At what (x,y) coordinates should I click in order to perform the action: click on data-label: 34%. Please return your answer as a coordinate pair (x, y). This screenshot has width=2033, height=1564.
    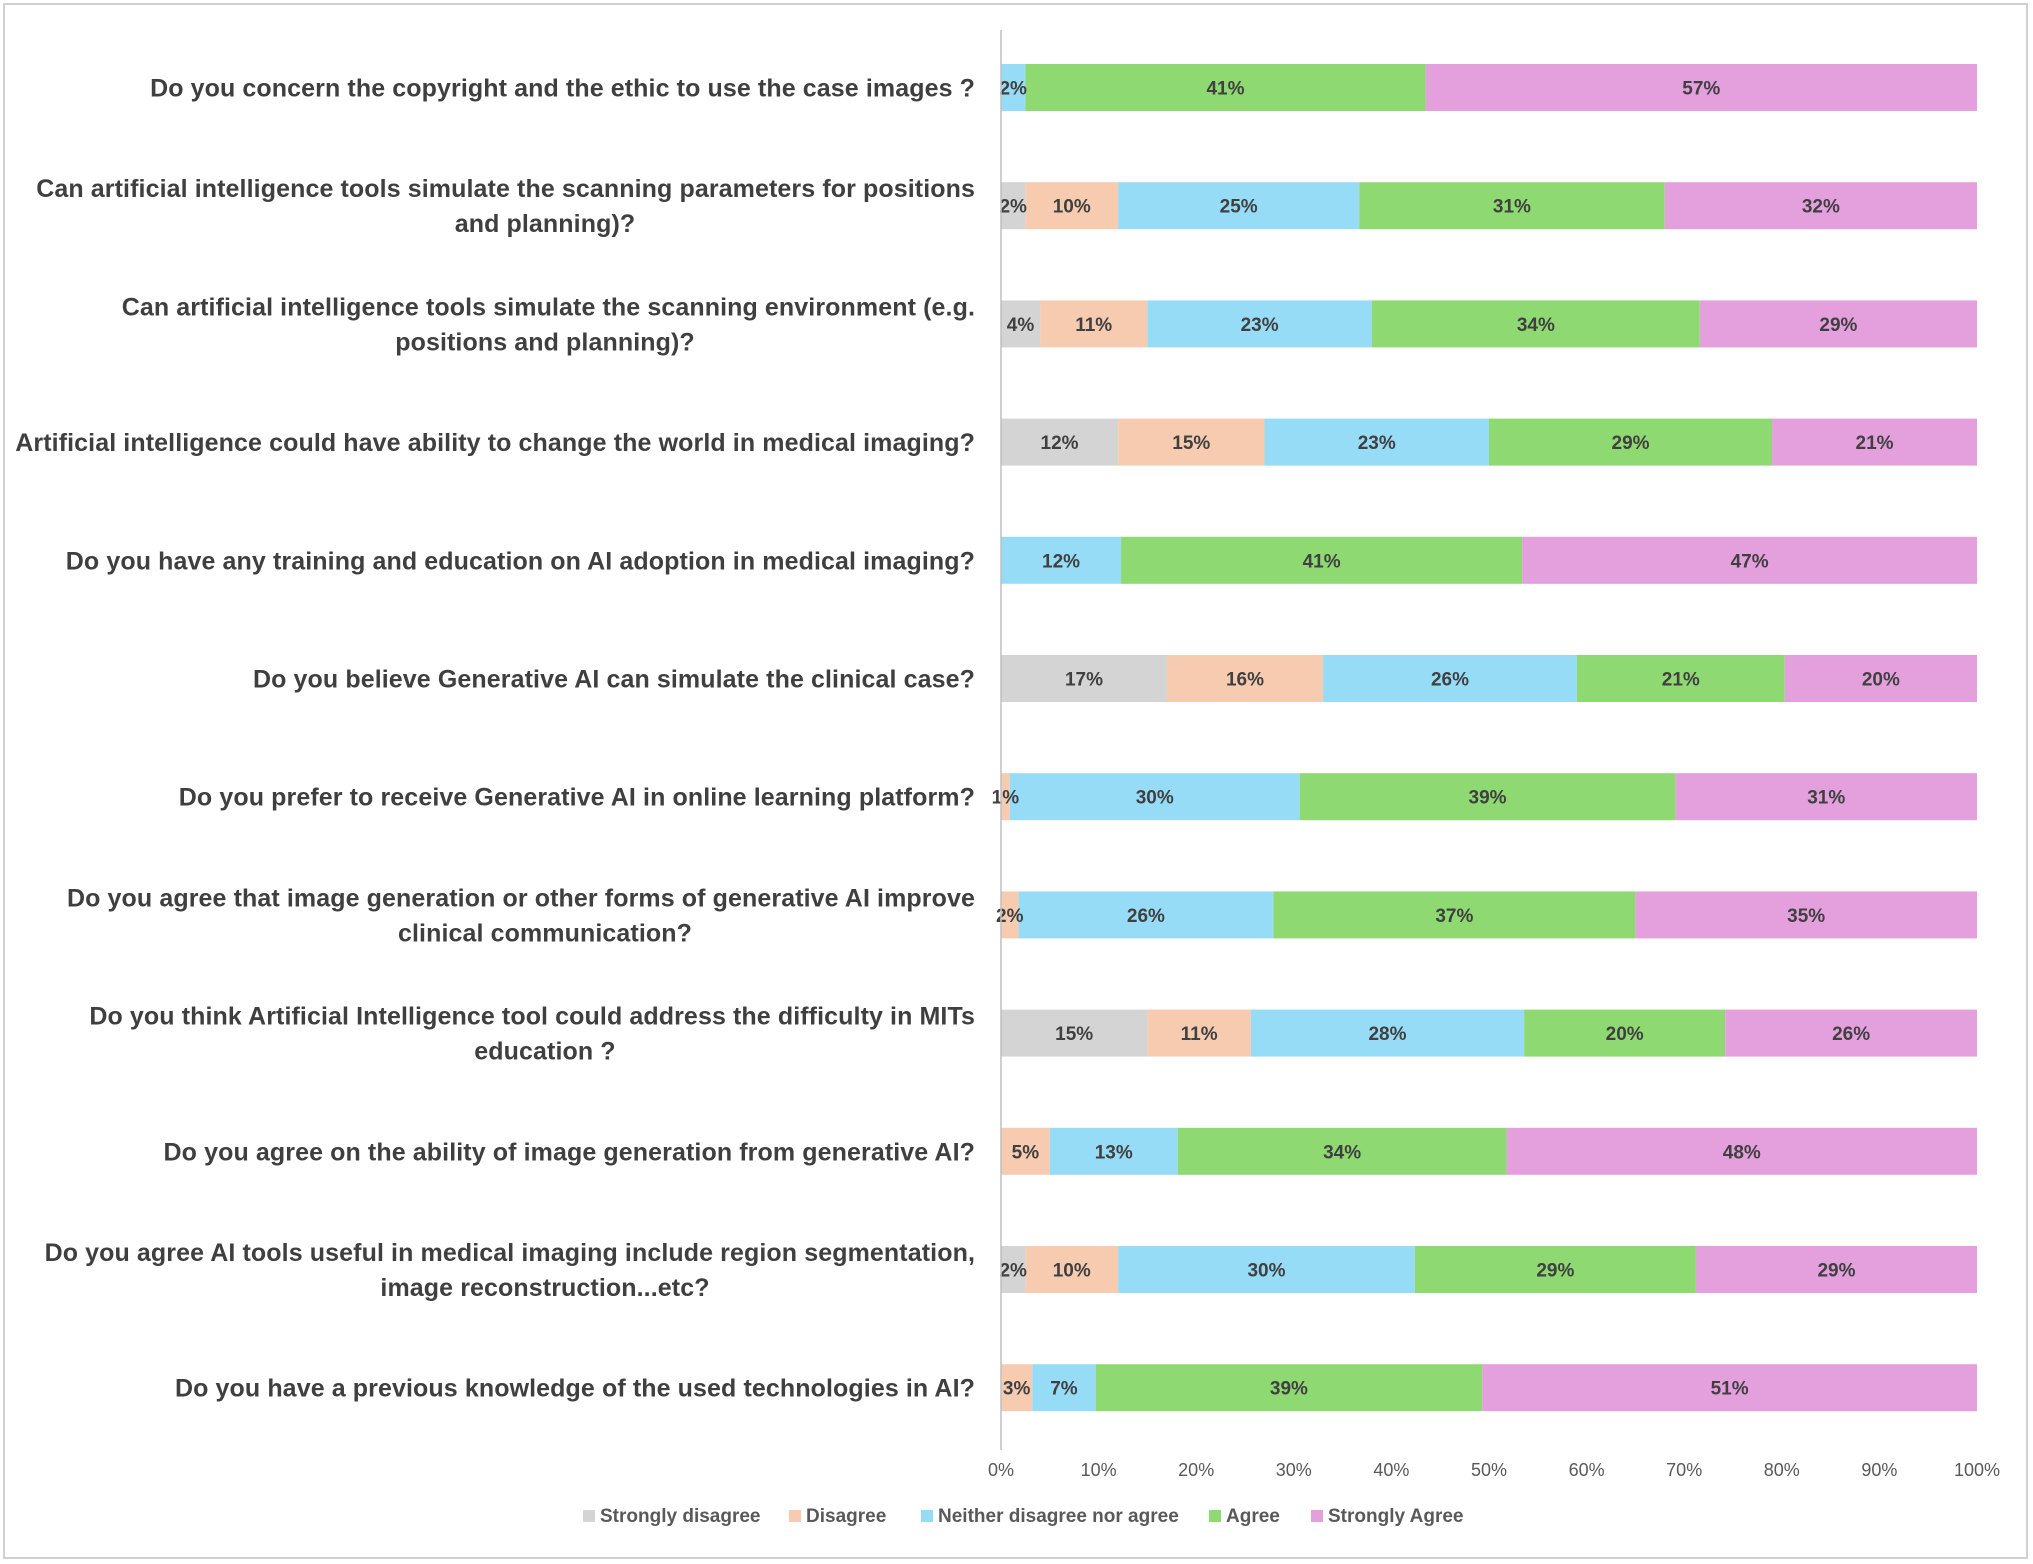
    Looking at the image, I should click on (1342, 1152).